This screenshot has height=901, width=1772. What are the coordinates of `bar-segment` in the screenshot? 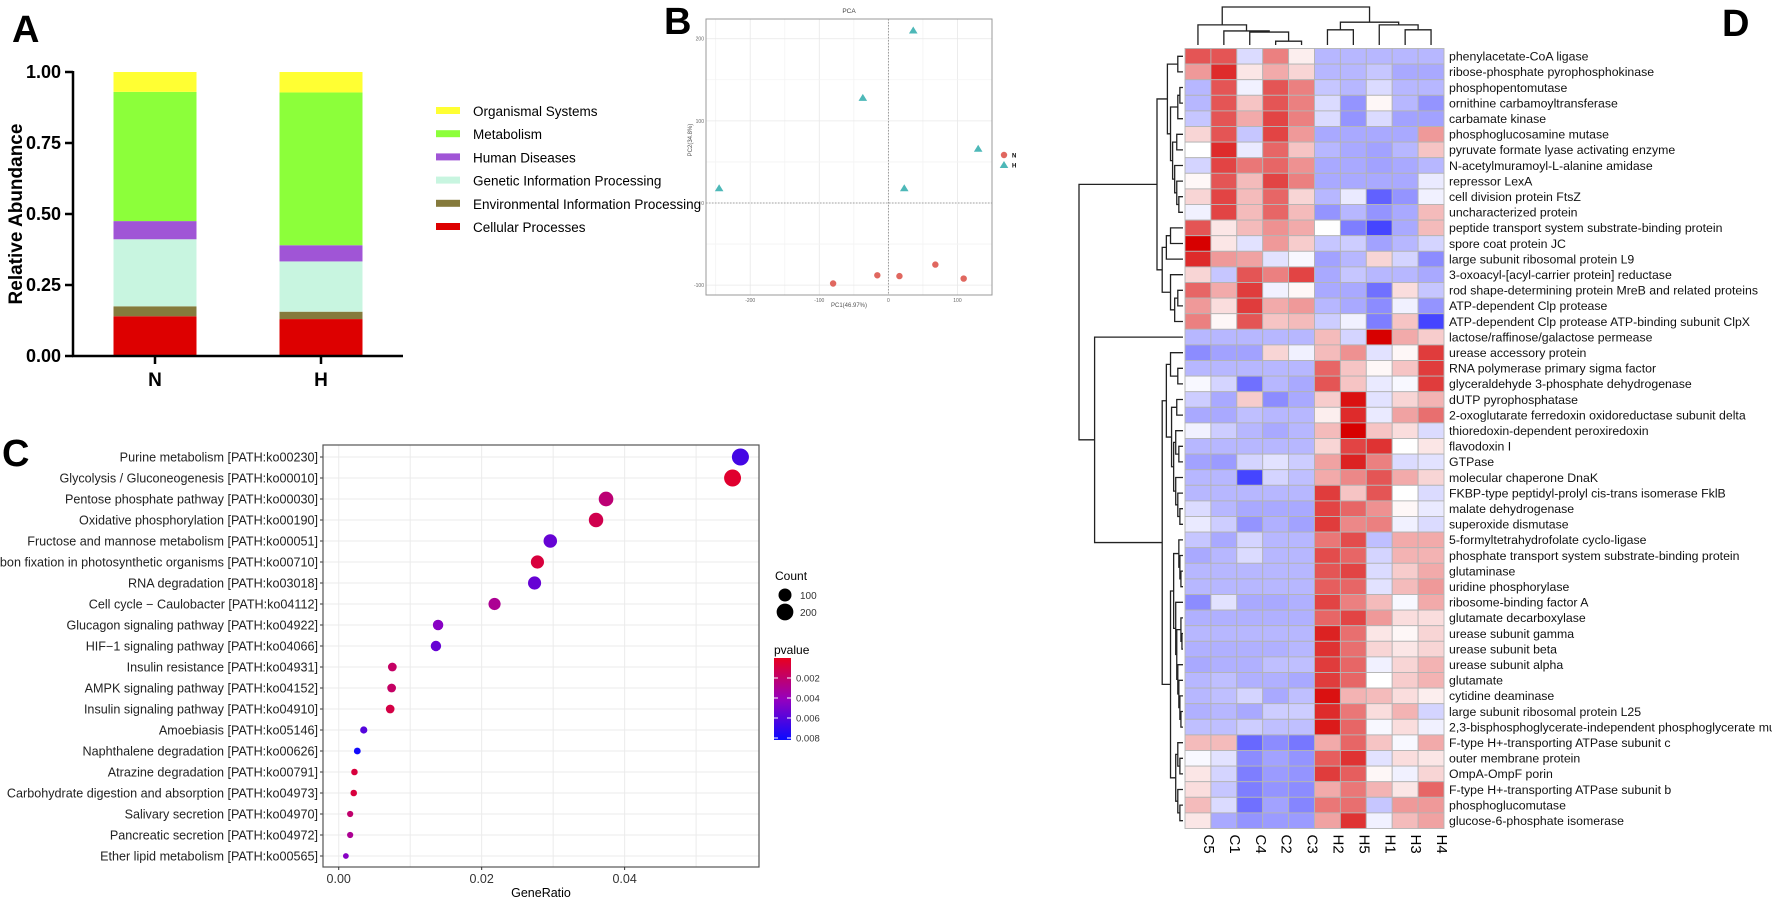 It's located at (155, 336).